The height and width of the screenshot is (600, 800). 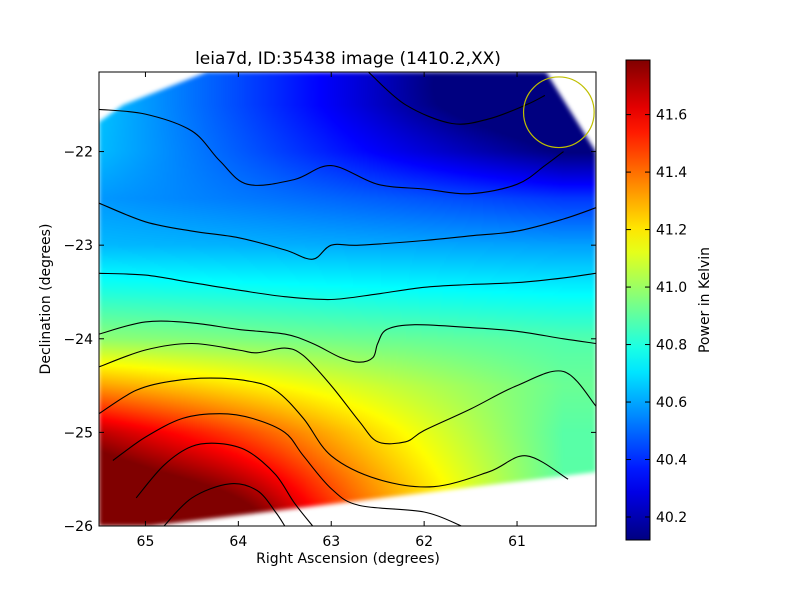 What do you see at coordinates (671, 403) in the screenshot?
I see `colorbar-tick-label: 40.6` at bounding box center [671, 403].